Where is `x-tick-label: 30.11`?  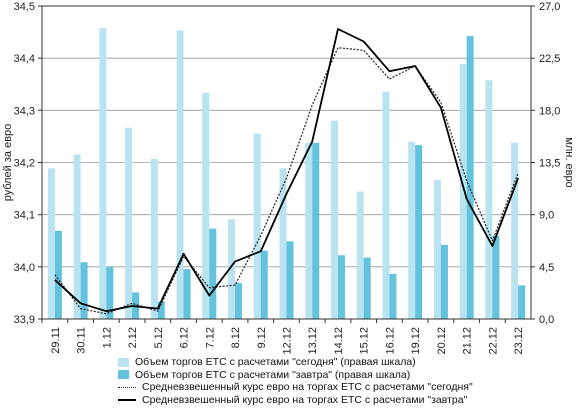
x-tick-label: 30.11 is located at coordinates (82, 340).